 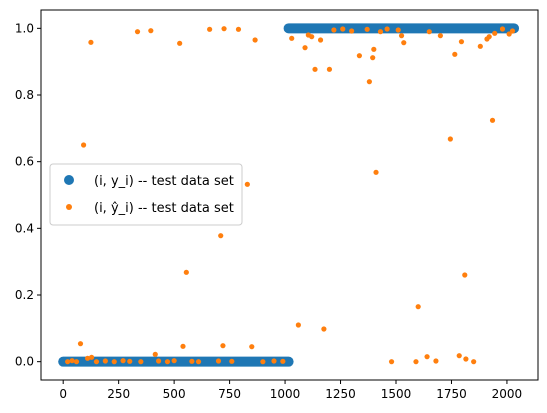 What do you see at coordinates (164, 181) in the screenshot?
I see `legend-label-labels: (i, y_i) -- test data set` at bounding box center [164, 181].